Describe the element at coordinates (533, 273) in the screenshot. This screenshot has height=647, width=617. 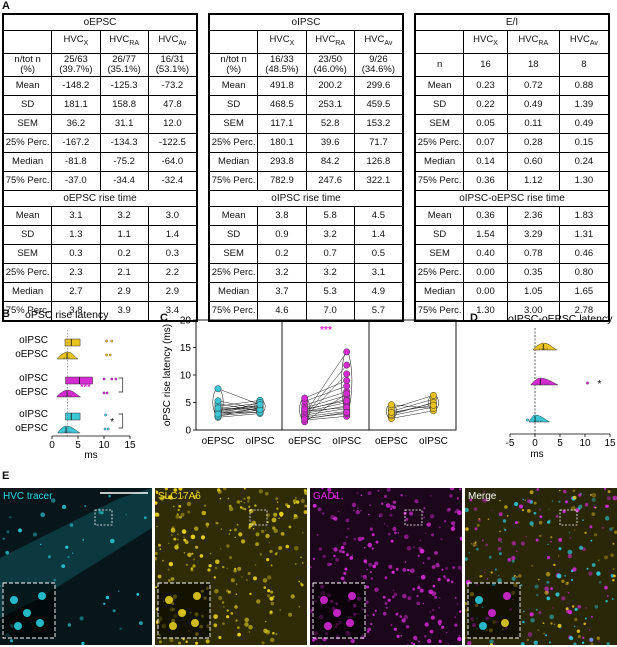
I see `table-cell: 0.35` at that location.